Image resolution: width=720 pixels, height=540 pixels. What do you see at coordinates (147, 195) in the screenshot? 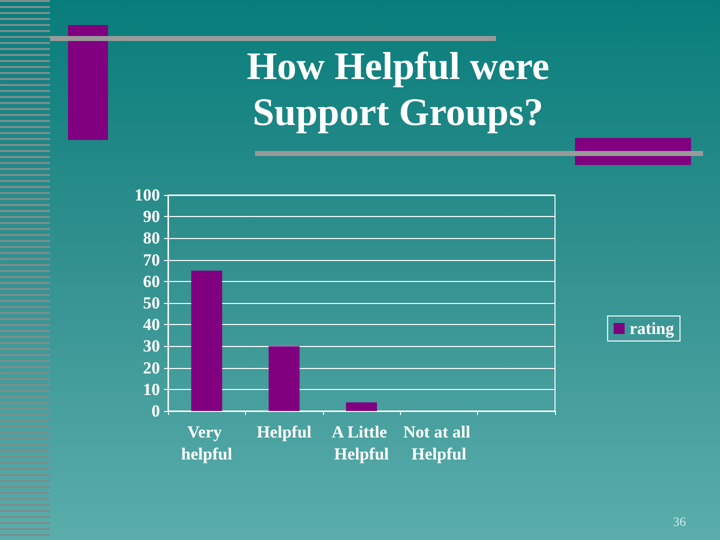
I see `y-tick-label: 100` at bounding box center [147, 195].